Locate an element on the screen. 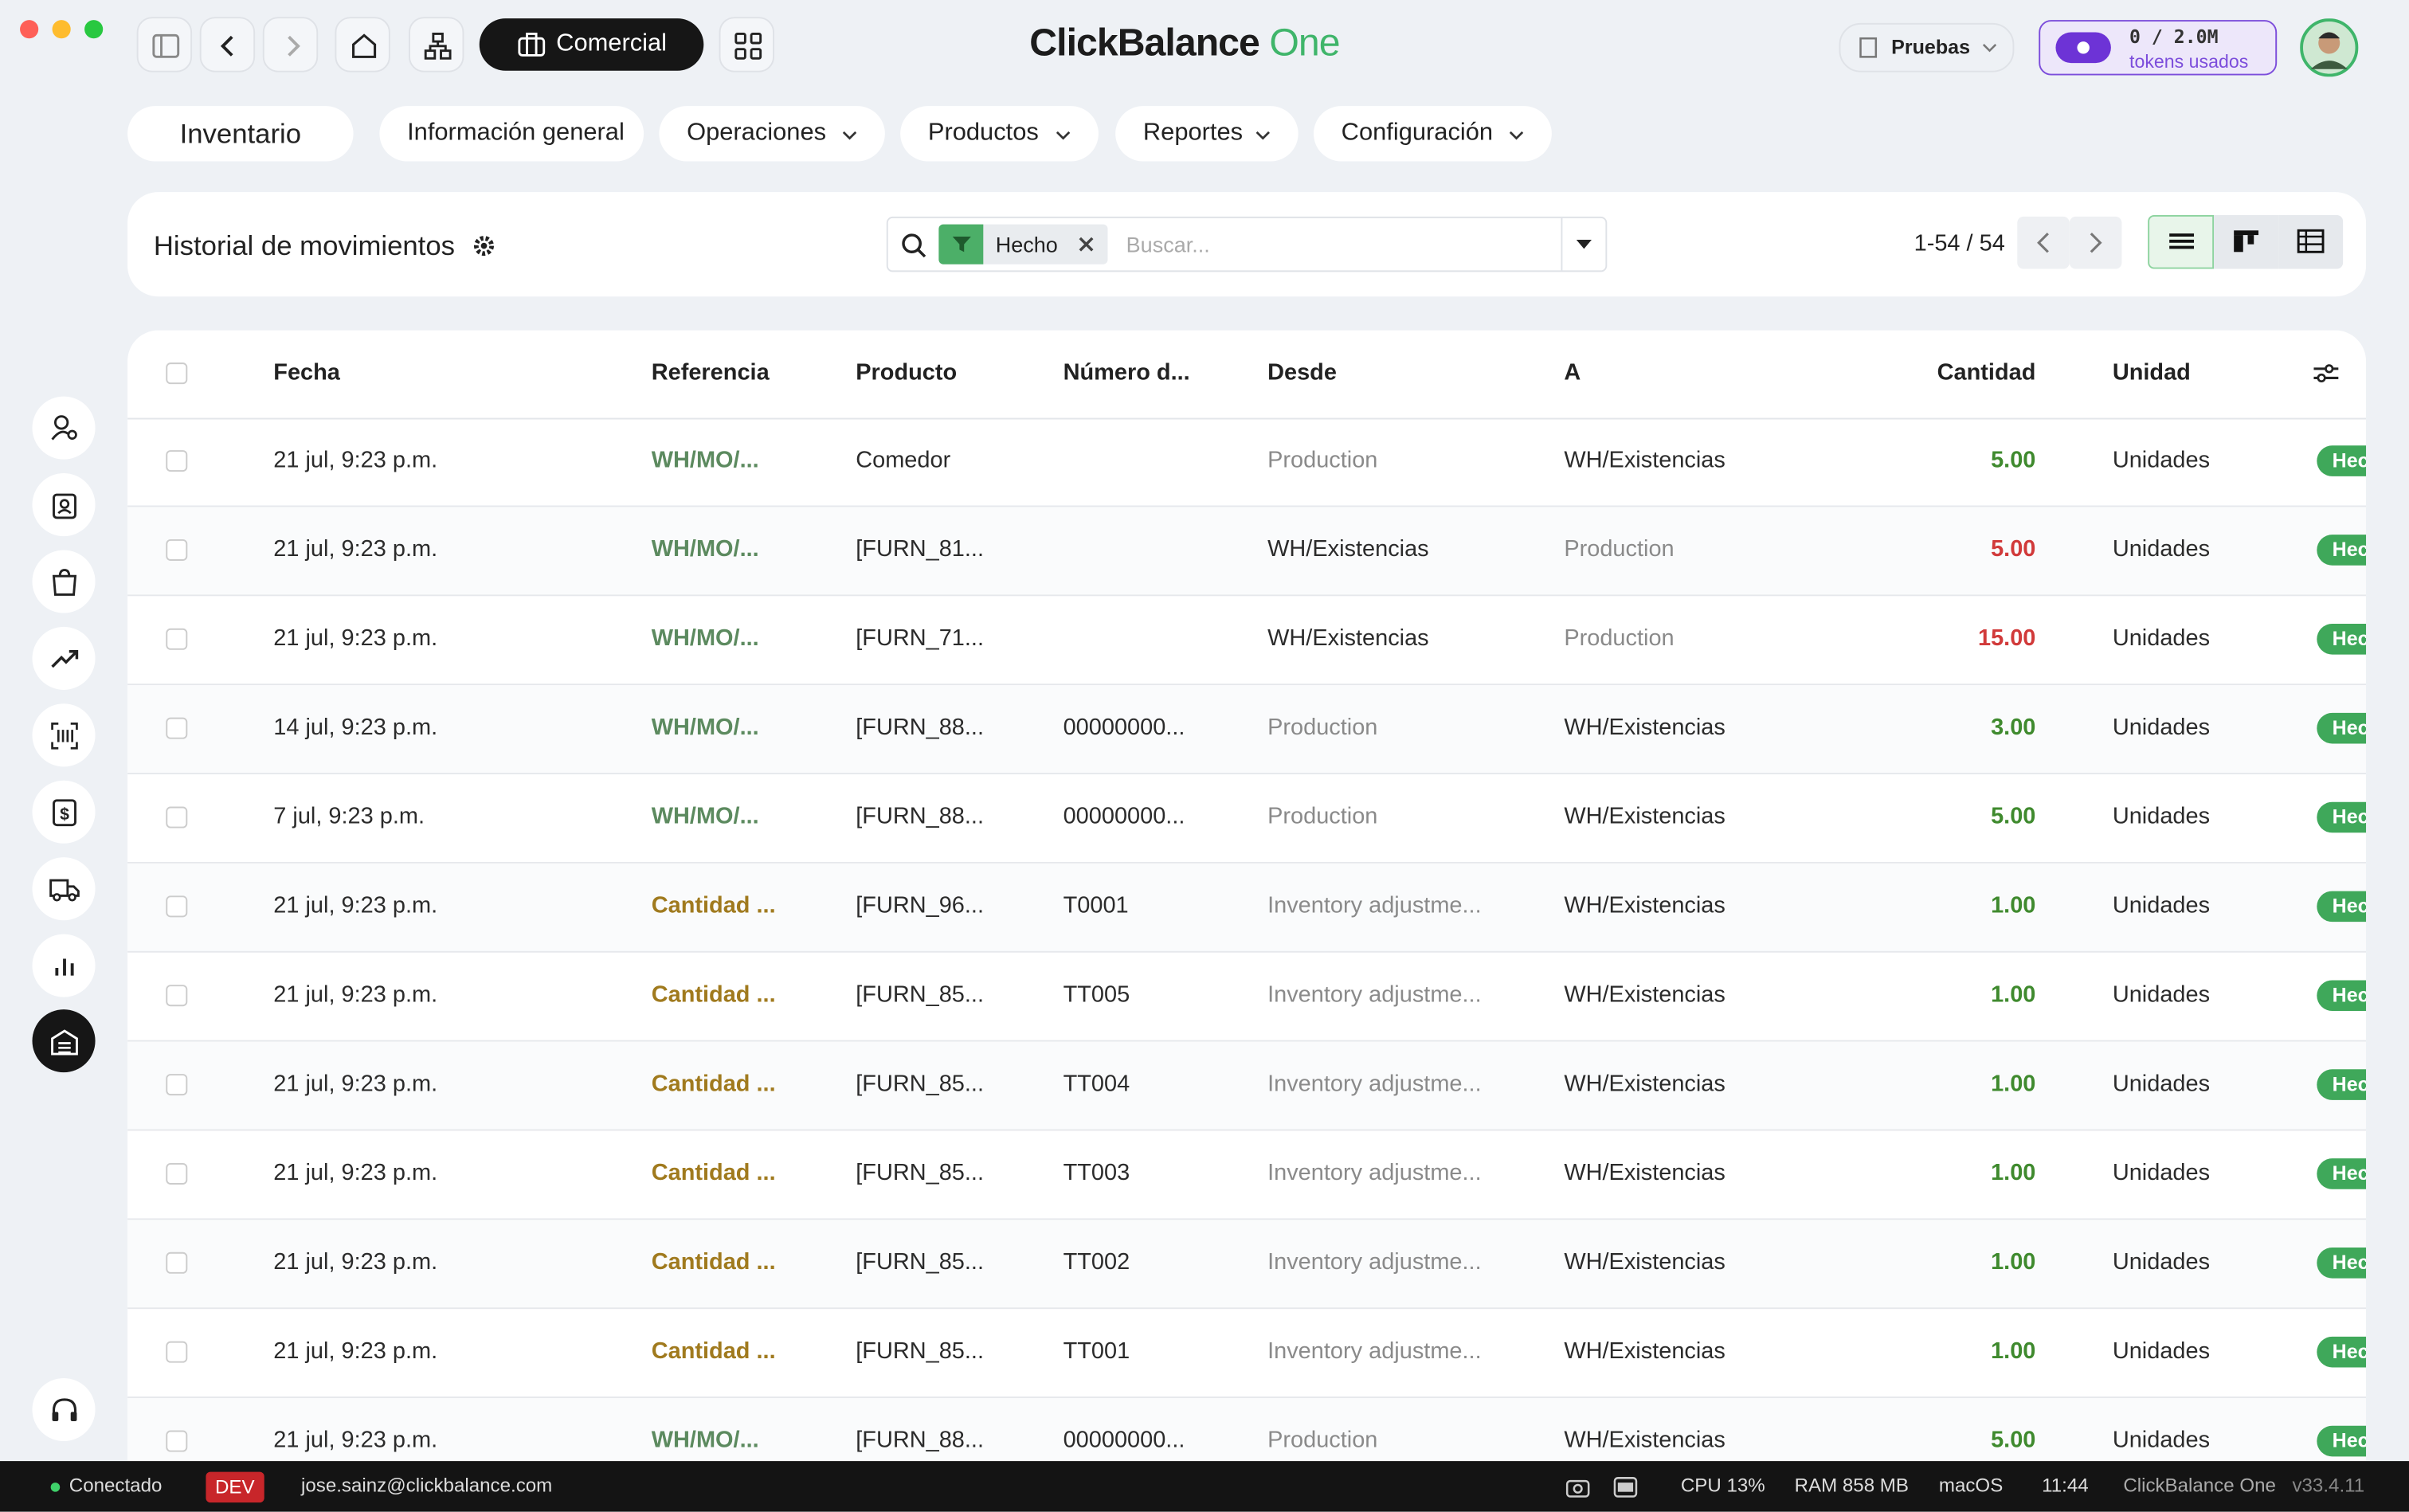 This screenshot has height=1512, width=2409. column-header: A is located at coordinates (1572, 373).